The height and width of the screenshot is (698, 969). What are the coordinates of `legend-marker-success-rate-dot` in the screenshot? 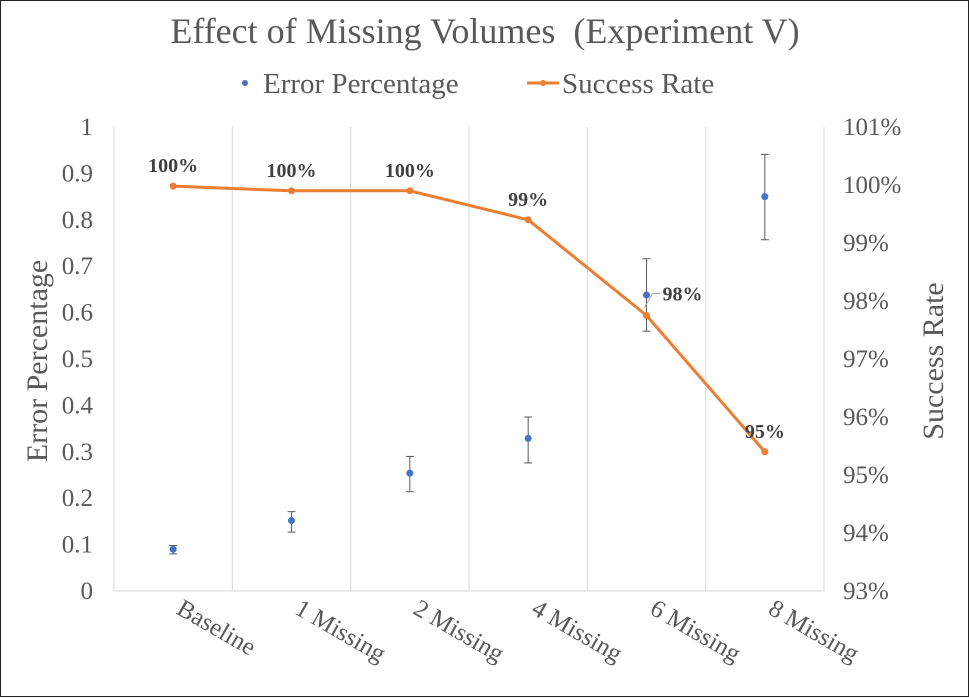 It's located at (543, 83).